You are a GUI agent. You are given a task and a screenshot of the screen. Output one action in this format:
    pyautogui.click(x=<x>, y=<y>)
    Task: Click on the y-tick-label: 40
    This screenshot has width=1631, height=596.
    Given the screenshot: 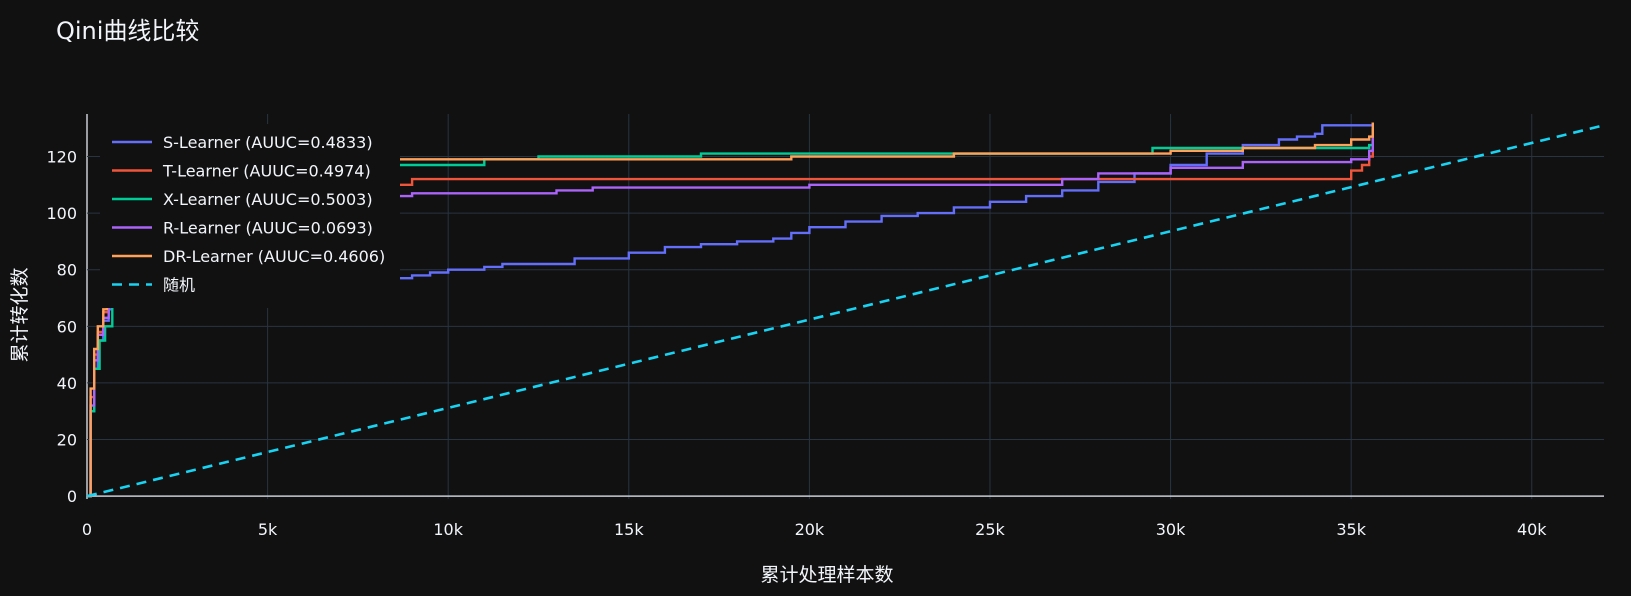 What is the action you would take?
    pyautogui.click(x=67, y=383)
    